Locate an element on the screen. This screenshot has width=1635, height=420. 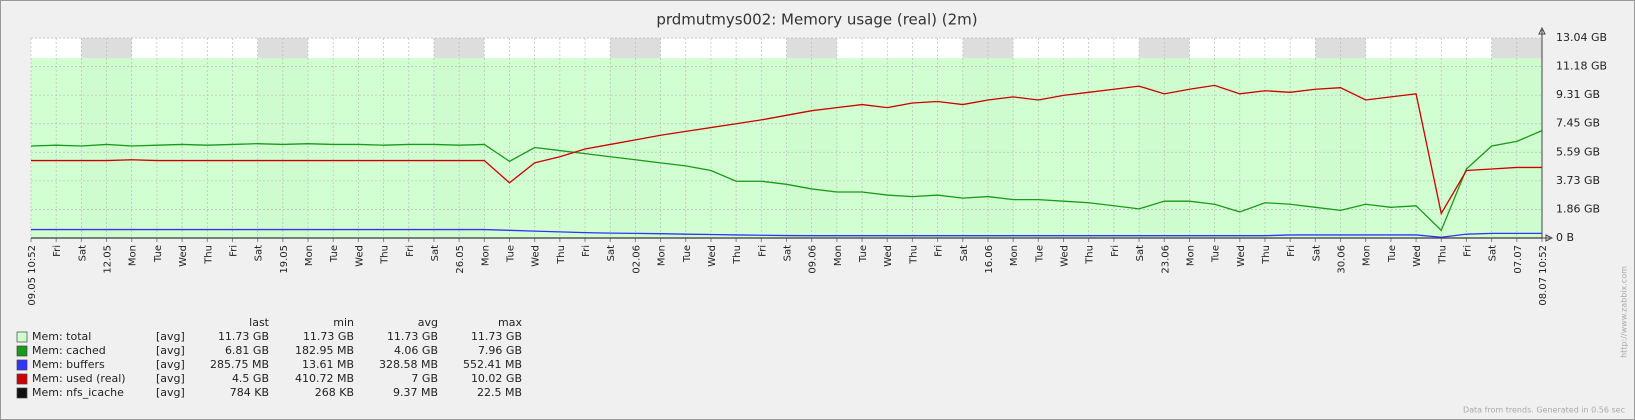
legend-name: Mem: cached is located at coordinates (69, 350).